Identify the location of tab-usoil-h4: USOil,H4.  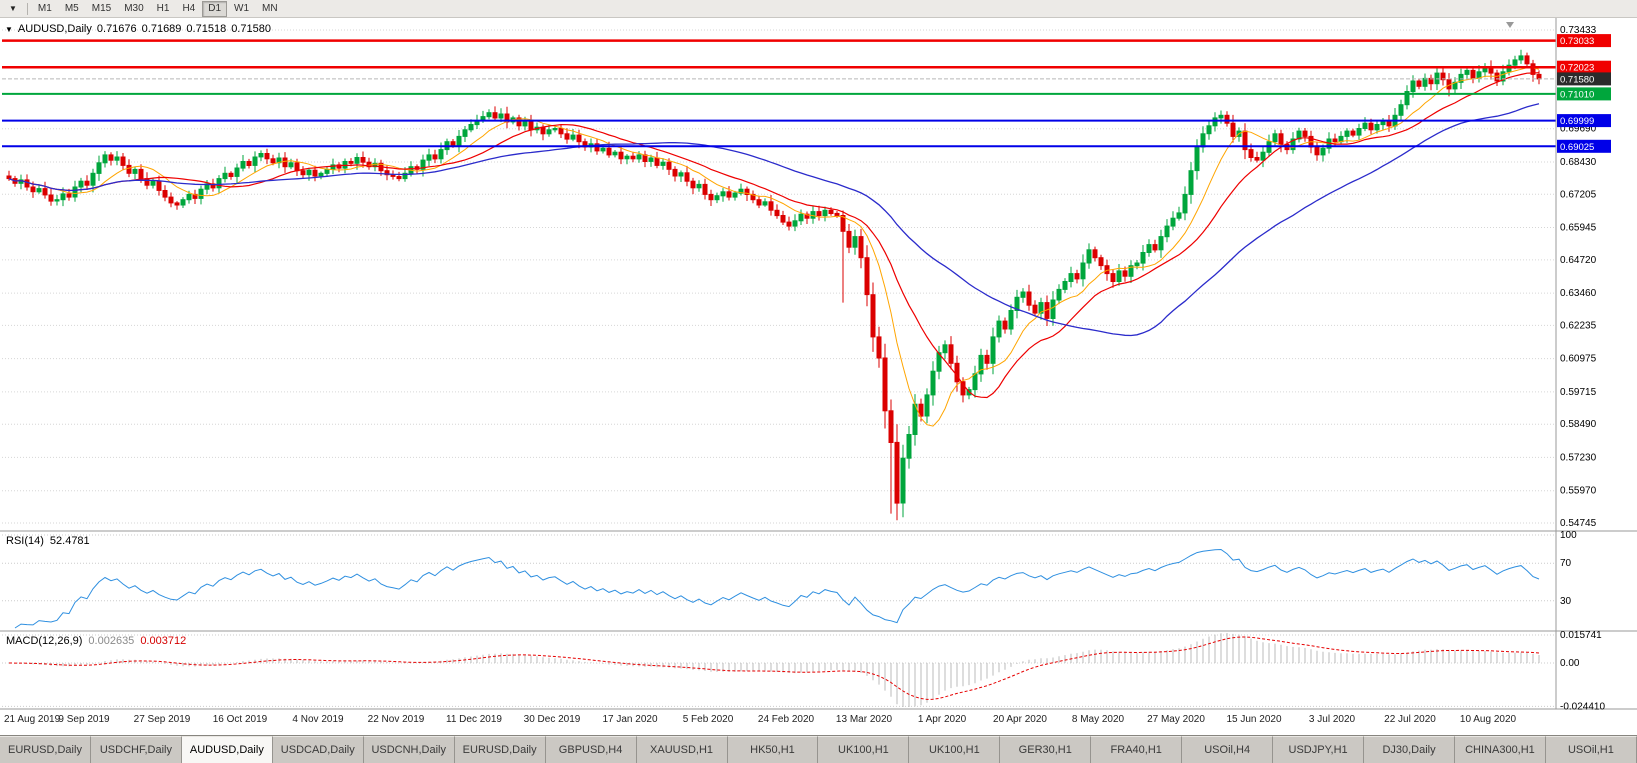
(1228, 749).